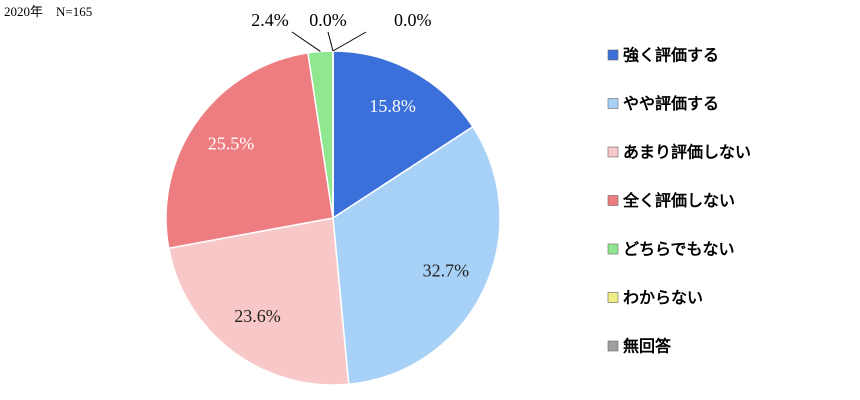 The image size is (860, 400). What do you see at coordinates (647, 346) in the screenshot?
I see `legend-label: 無回答` at bounding box center [647, 346].